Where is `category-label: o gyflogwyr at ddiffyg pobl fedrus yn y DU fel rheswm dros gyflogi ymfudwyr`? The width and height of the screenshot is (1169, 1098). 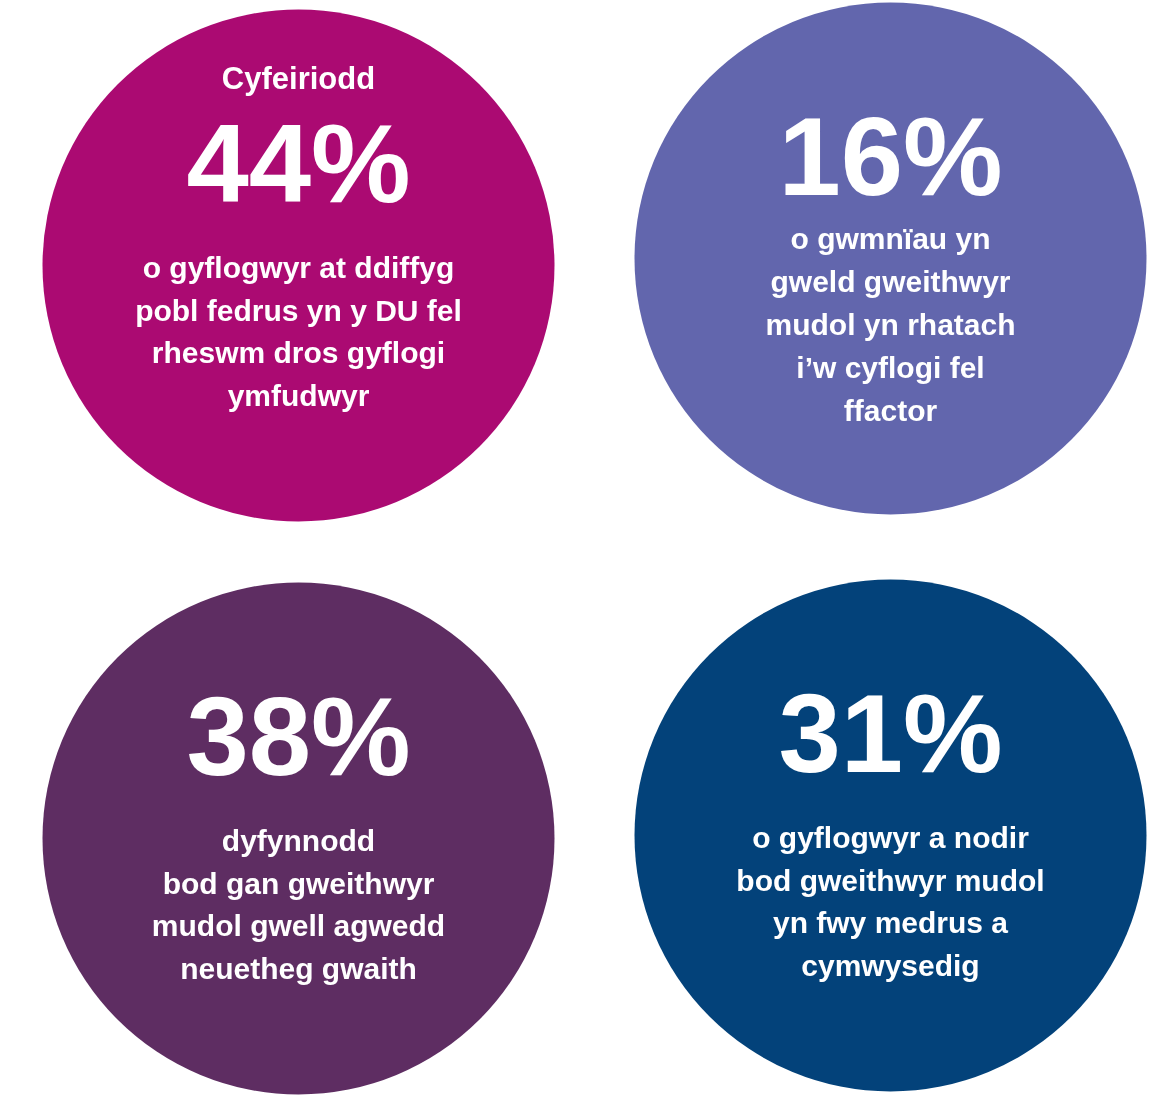
category-label: o gyflogwyr at ddiffyg pobl fedrus yn y DU fel rheswm dros gyflogi ymfudwyr is located at coordinates (298, 331).